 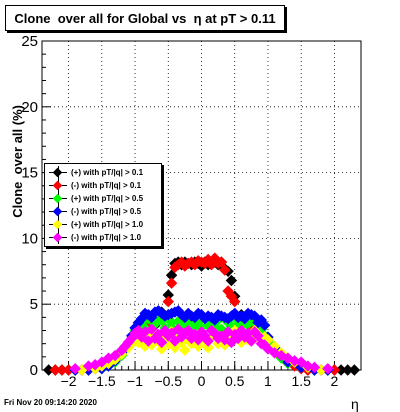 I want to click on x-tick-label: 0, so click(x=202, y=381).